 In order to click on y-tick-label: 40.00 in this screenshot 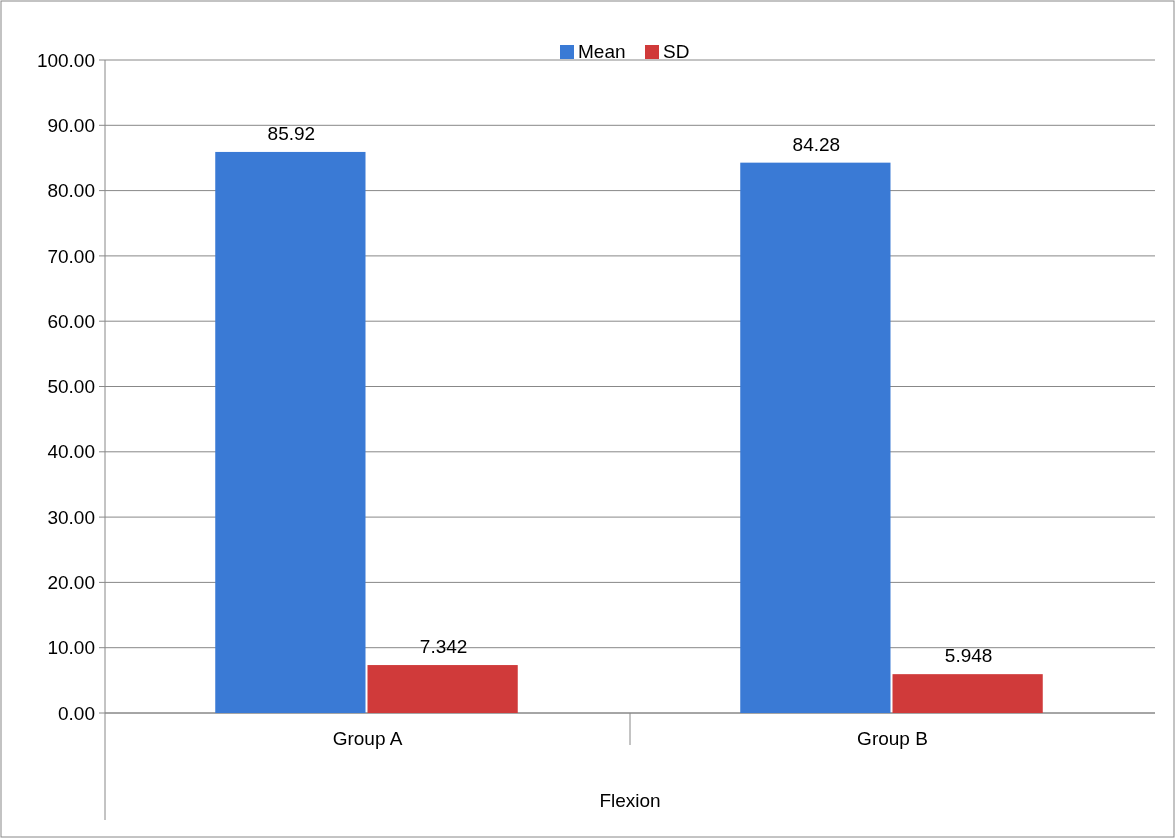, I will do `click(71, 452)`.